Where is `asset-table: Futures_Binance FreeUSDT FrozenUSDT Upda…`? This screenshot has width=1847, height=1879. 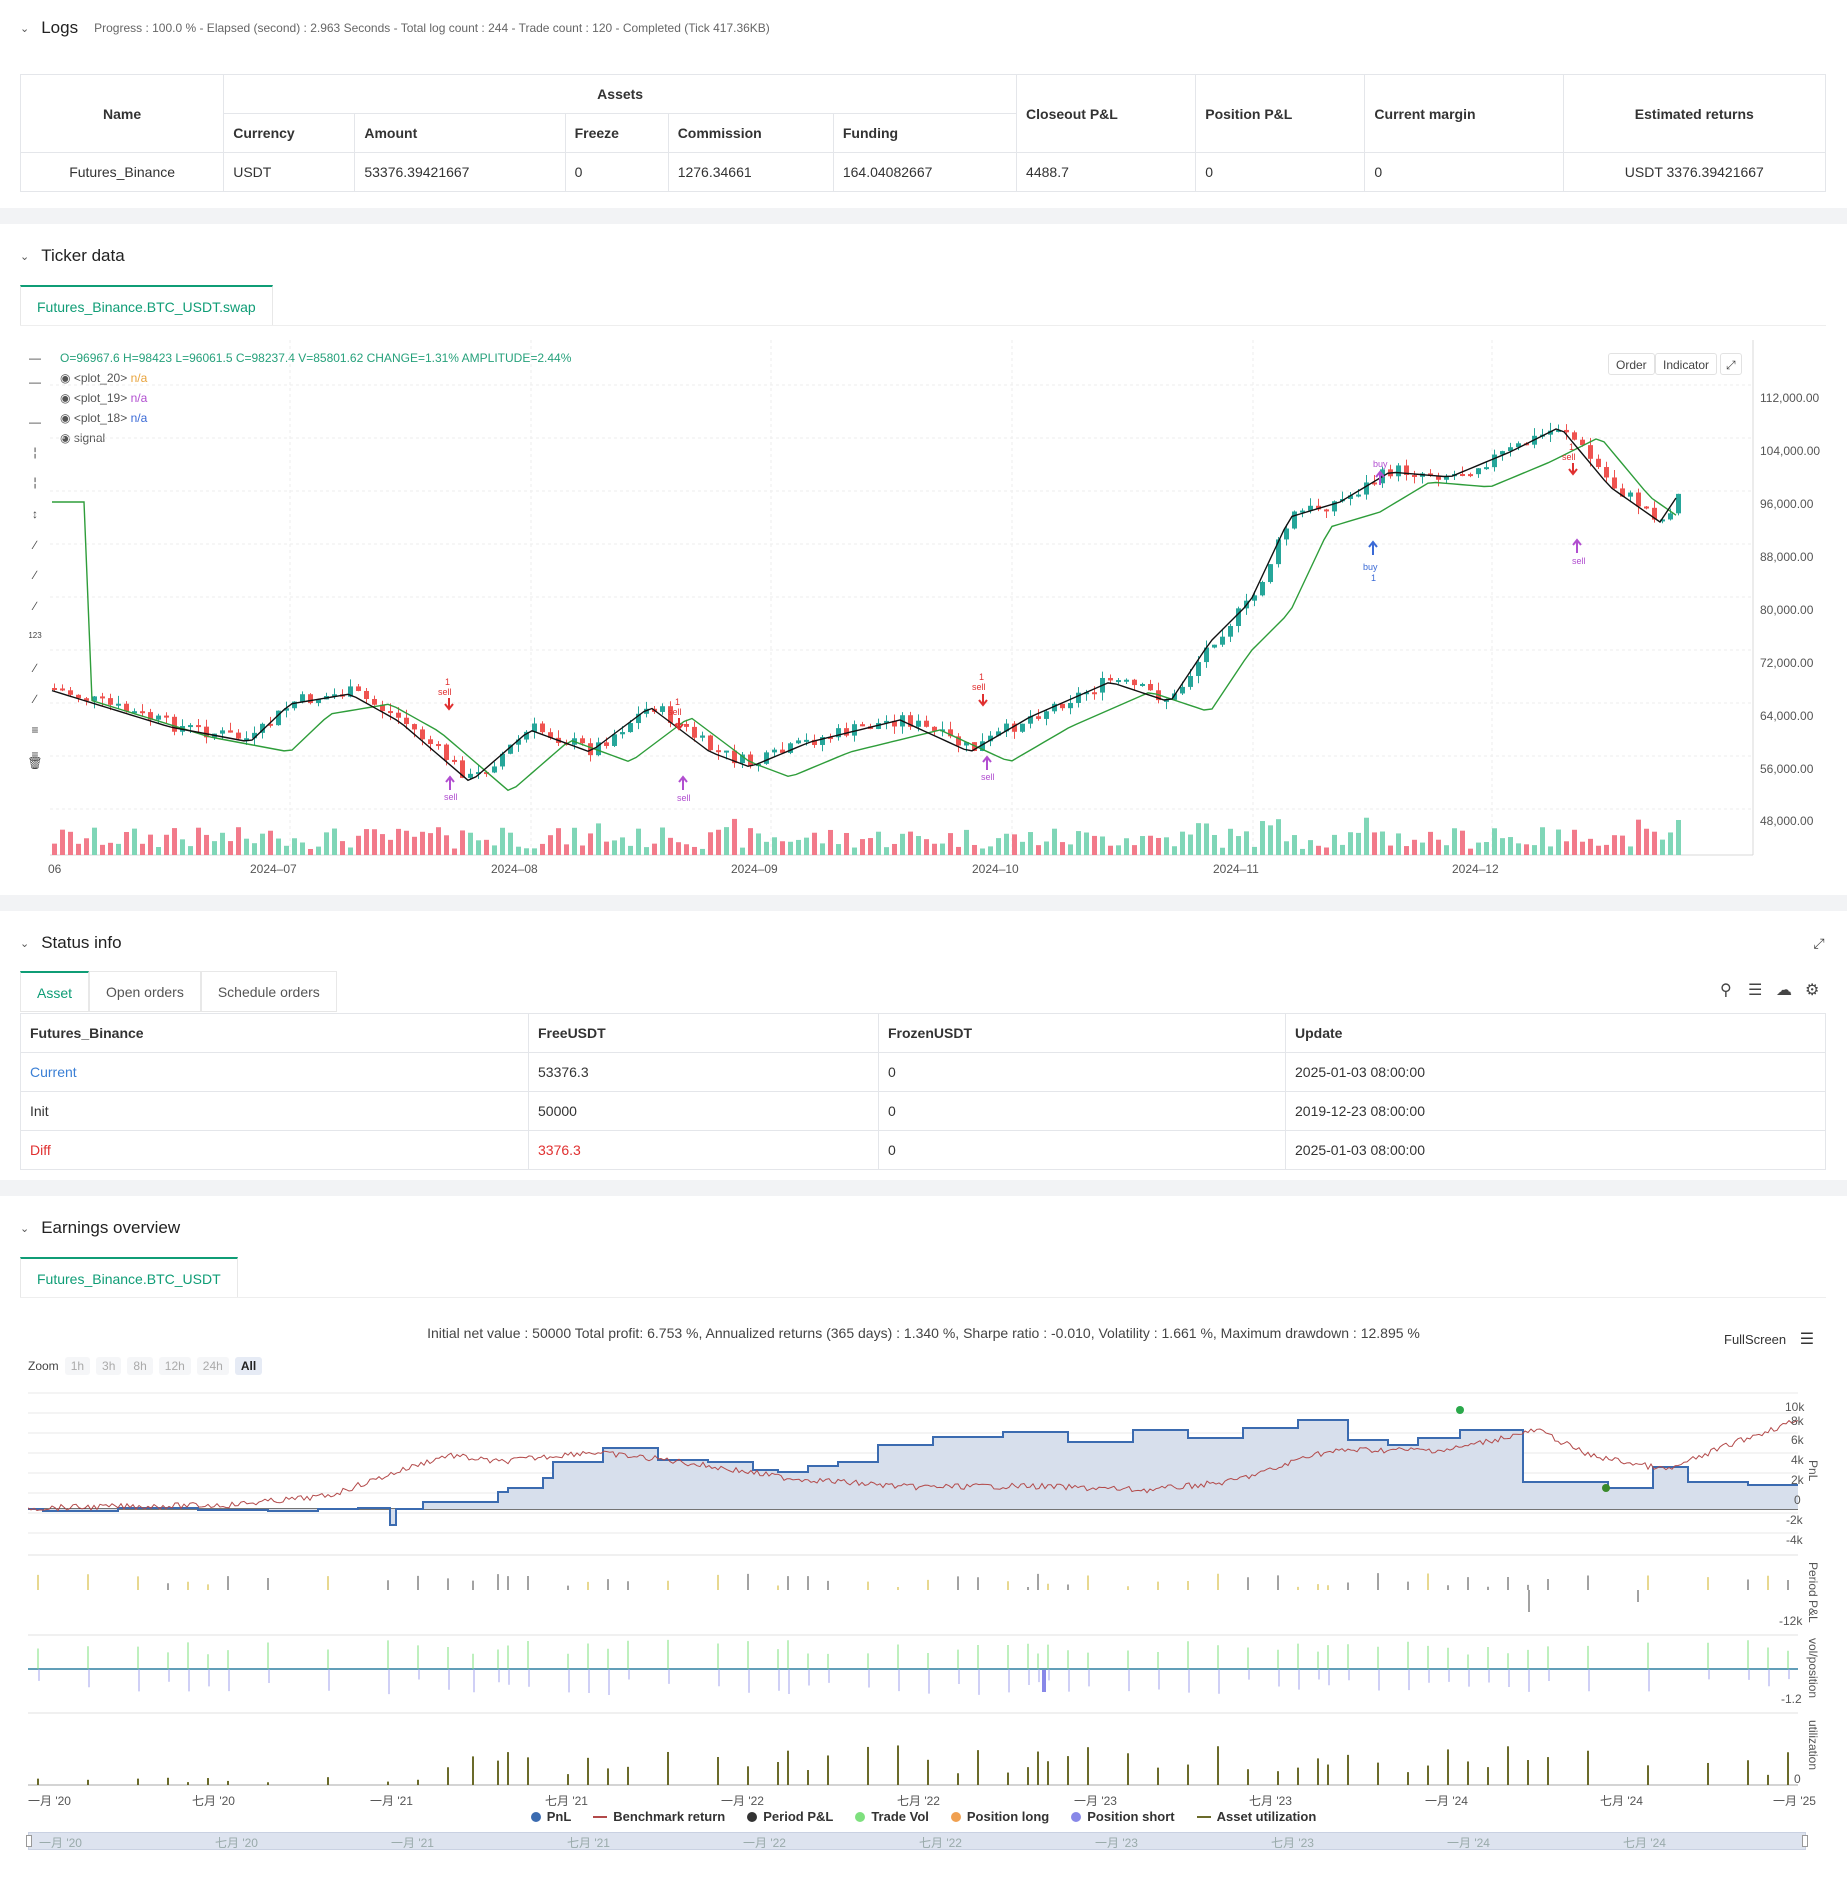 asset-table: Futures_Binance FreeUSDT FrozenUSDT Upda… is located at coordinates (923, 1091).